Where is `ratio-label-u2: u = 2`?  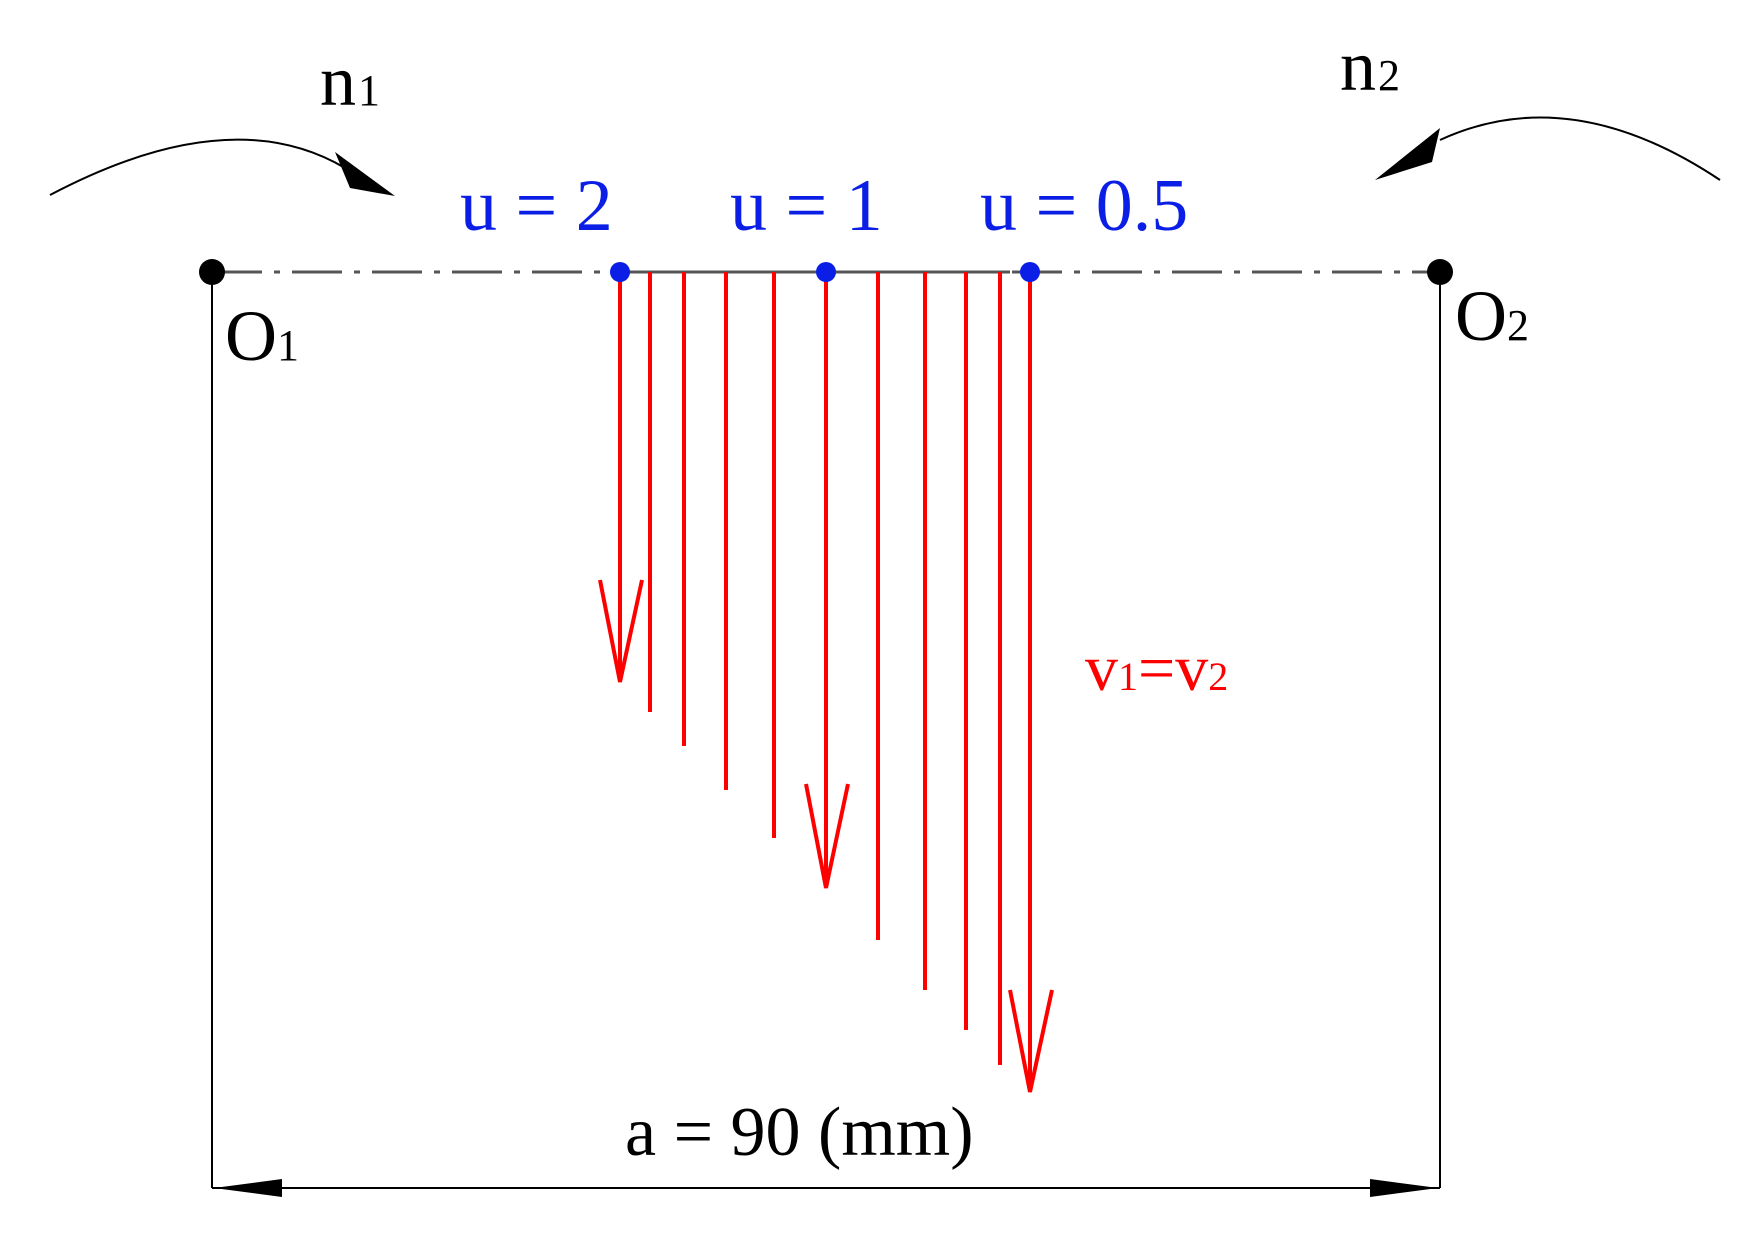
ratio-label-u2: u = 2 is located at coordinates (536, 206).